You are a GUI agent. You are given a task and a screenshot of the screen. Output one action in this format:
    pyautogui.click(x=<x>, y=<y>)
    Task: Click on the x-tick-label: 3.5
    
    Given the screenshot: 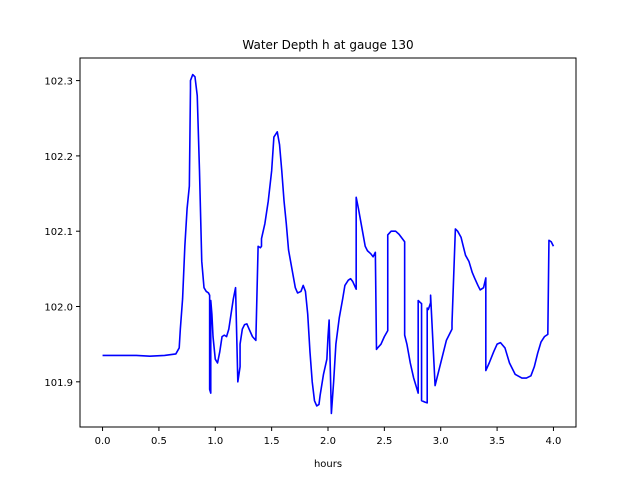 What is the action you would take?
    pyautogui.click(x=497, y=441)
    